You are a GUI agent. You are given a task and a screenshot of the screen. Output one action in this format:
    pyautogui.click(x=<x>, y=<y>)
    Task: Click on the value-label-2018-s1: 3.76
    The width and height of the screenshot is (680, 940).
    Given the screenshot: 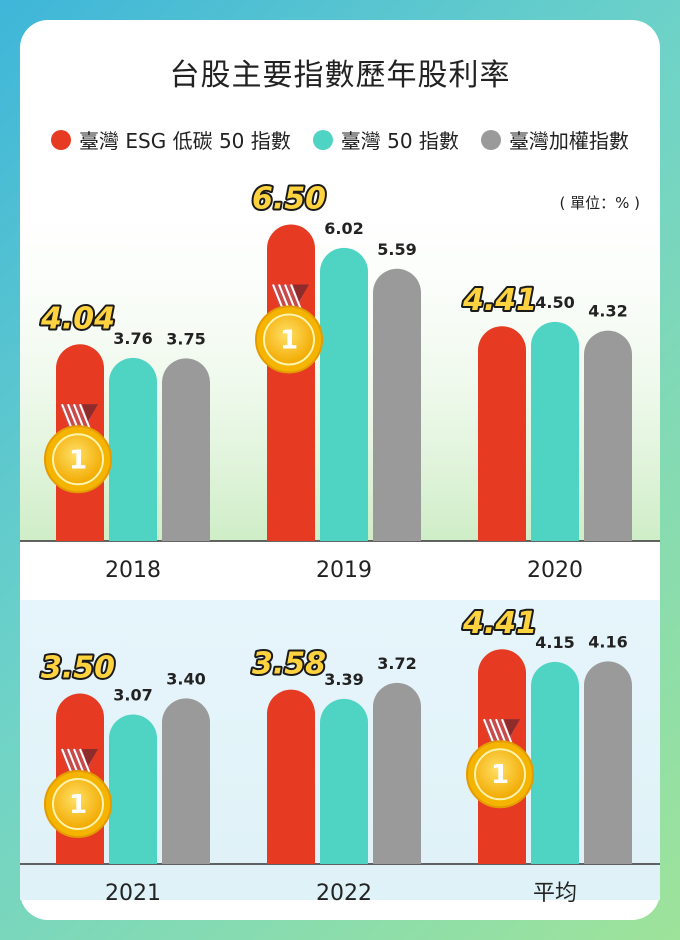 What is the action you would take?
    pyautogui.click(x=132, y=338)
    